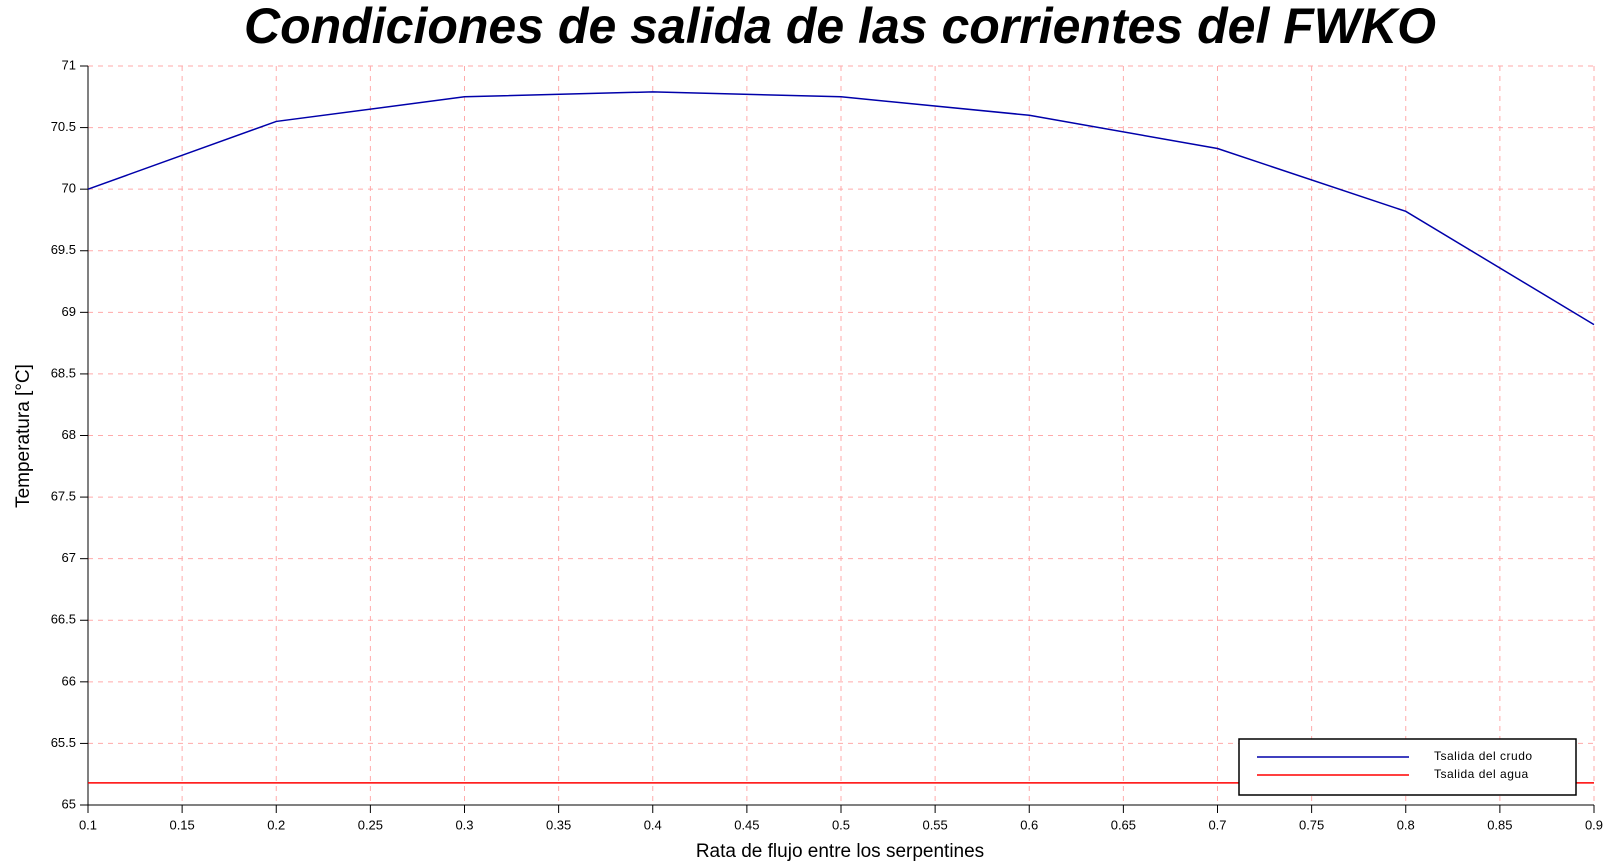 Image resolution: width=1610 pixels, height=867 pixels. What do you see at coordinates (558, 824) in the screenshot?
I see `x-tick-label: 0.35` at bounding box center [558, 824].